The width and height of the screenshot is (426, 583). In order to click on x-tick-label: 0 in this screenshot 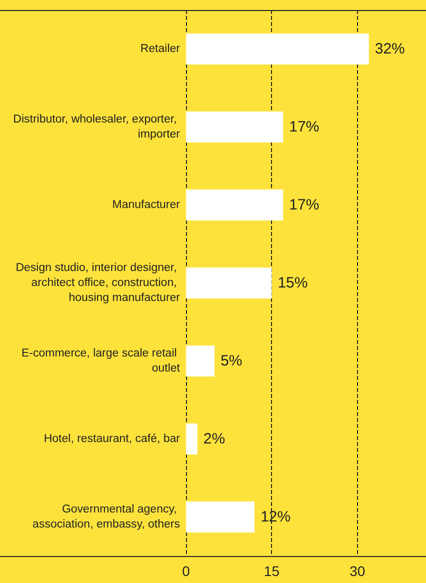, I will do `click(186, 571)`.